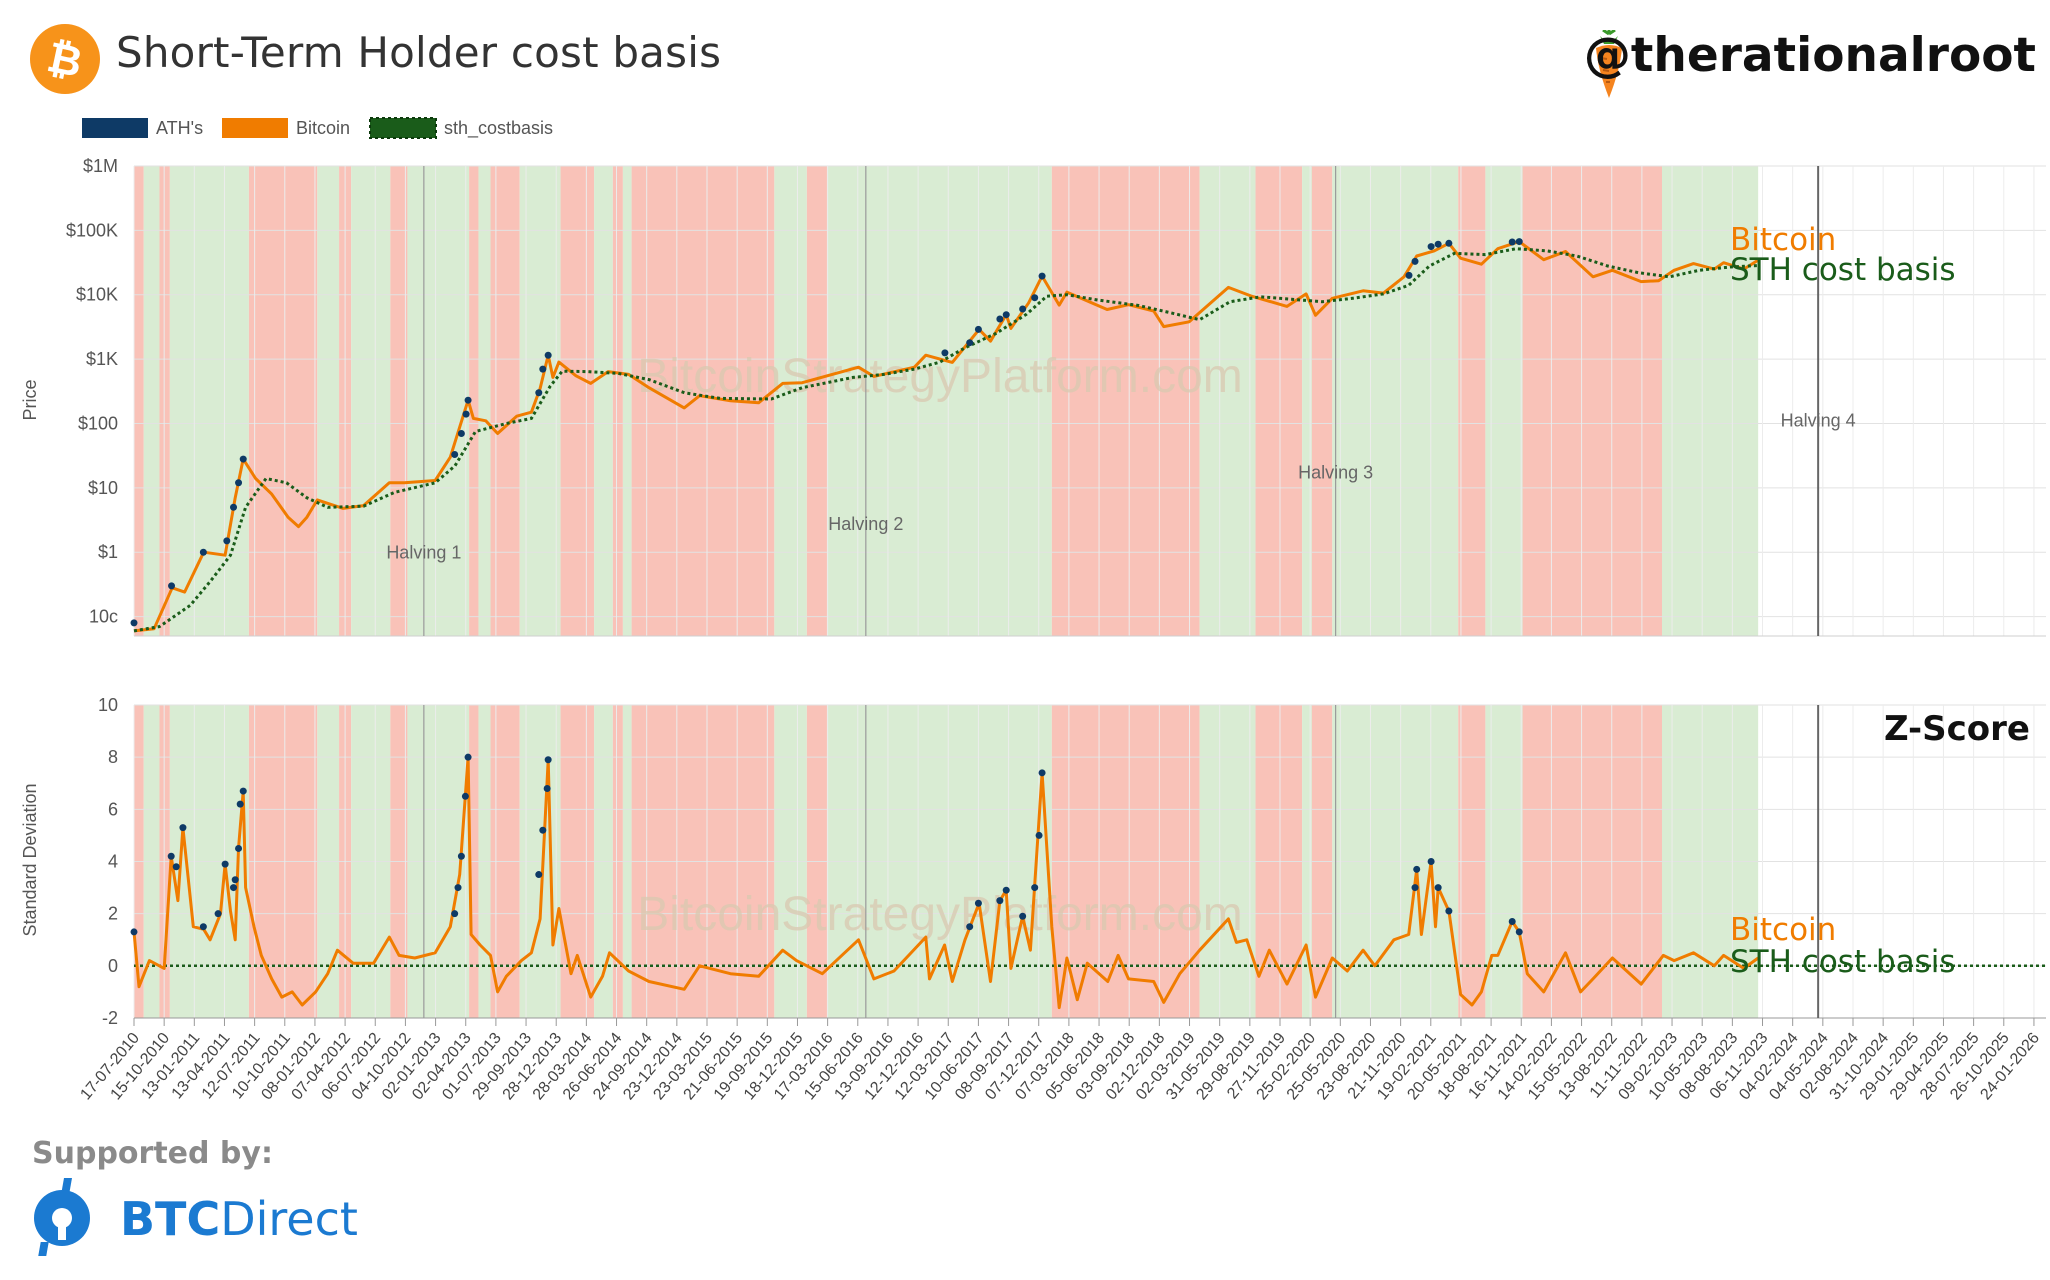 The image size is (2050, 1280). I want to click on zscore-title: Z-Score, so click(1957, 729).